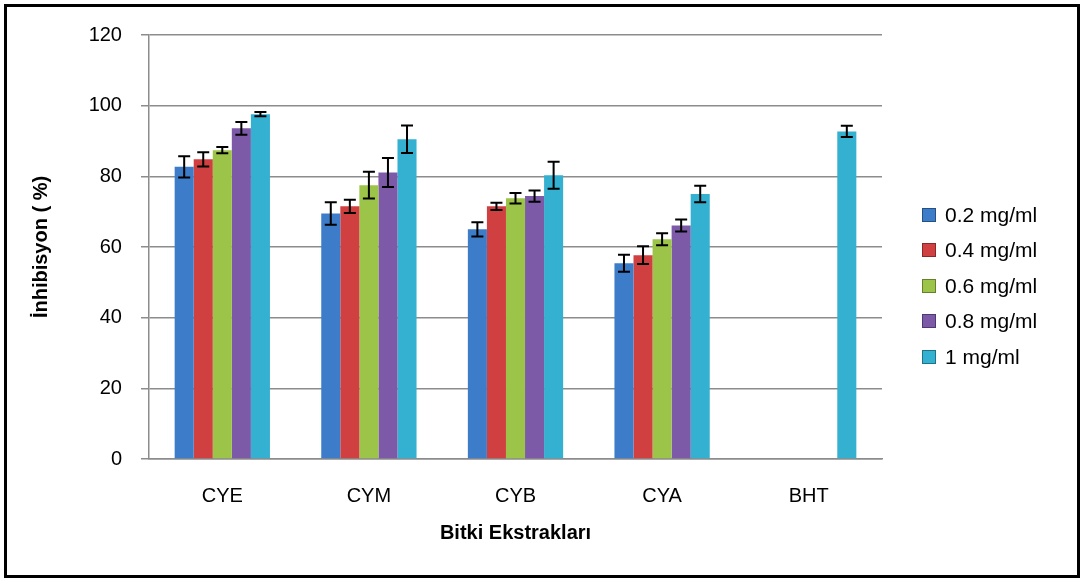  I want to click on legend-label: 1 mg/ml, so click(982, 356).